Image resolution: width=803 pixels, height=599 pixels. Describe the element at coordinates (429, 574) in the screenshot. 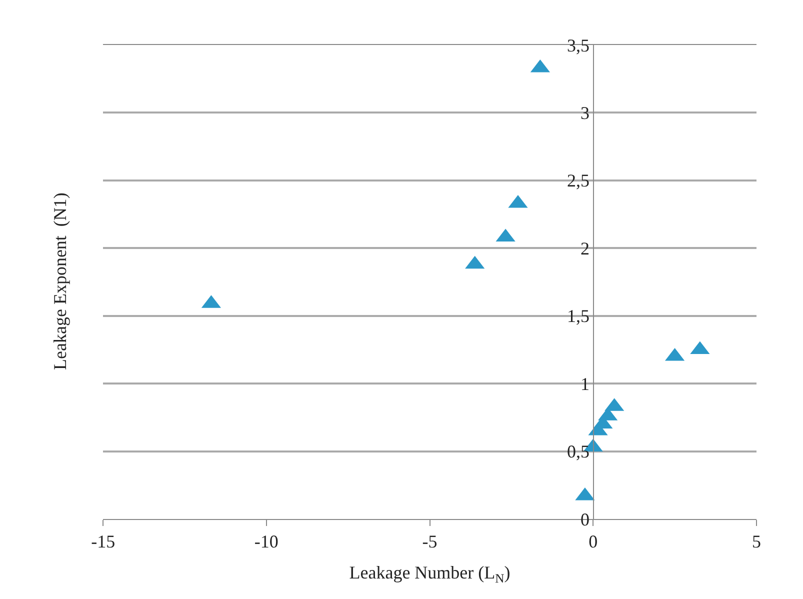

I see `x-axis-title: Leakage Number (L$_{N}$)` at that location.